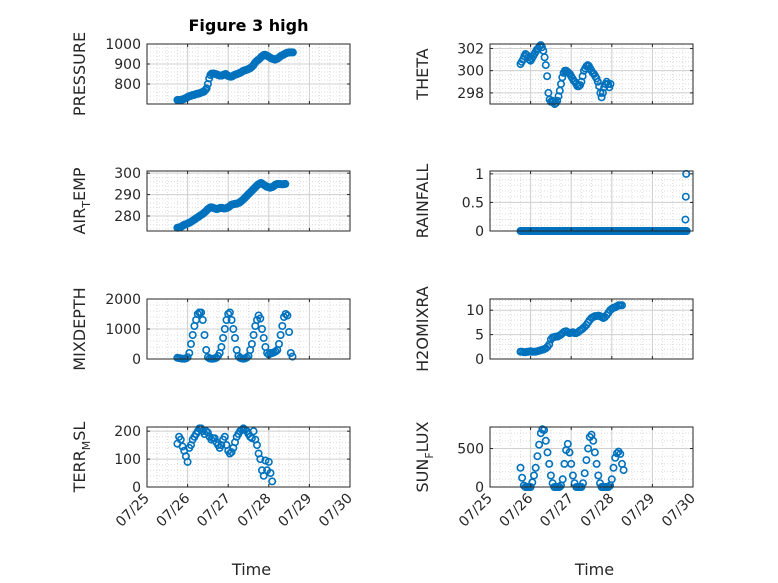  Describe the element at coordinates (422, 329) in the screenshot. I see `y-axis-label: H2OMIXRA` at that location.